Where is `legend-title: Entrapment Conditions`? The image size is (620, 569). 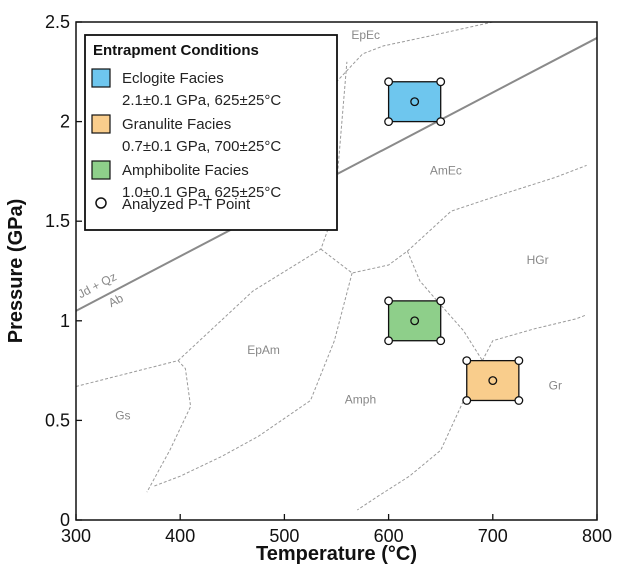 legend-title: Entrapment Conditions is located at coordinates (176, 50).